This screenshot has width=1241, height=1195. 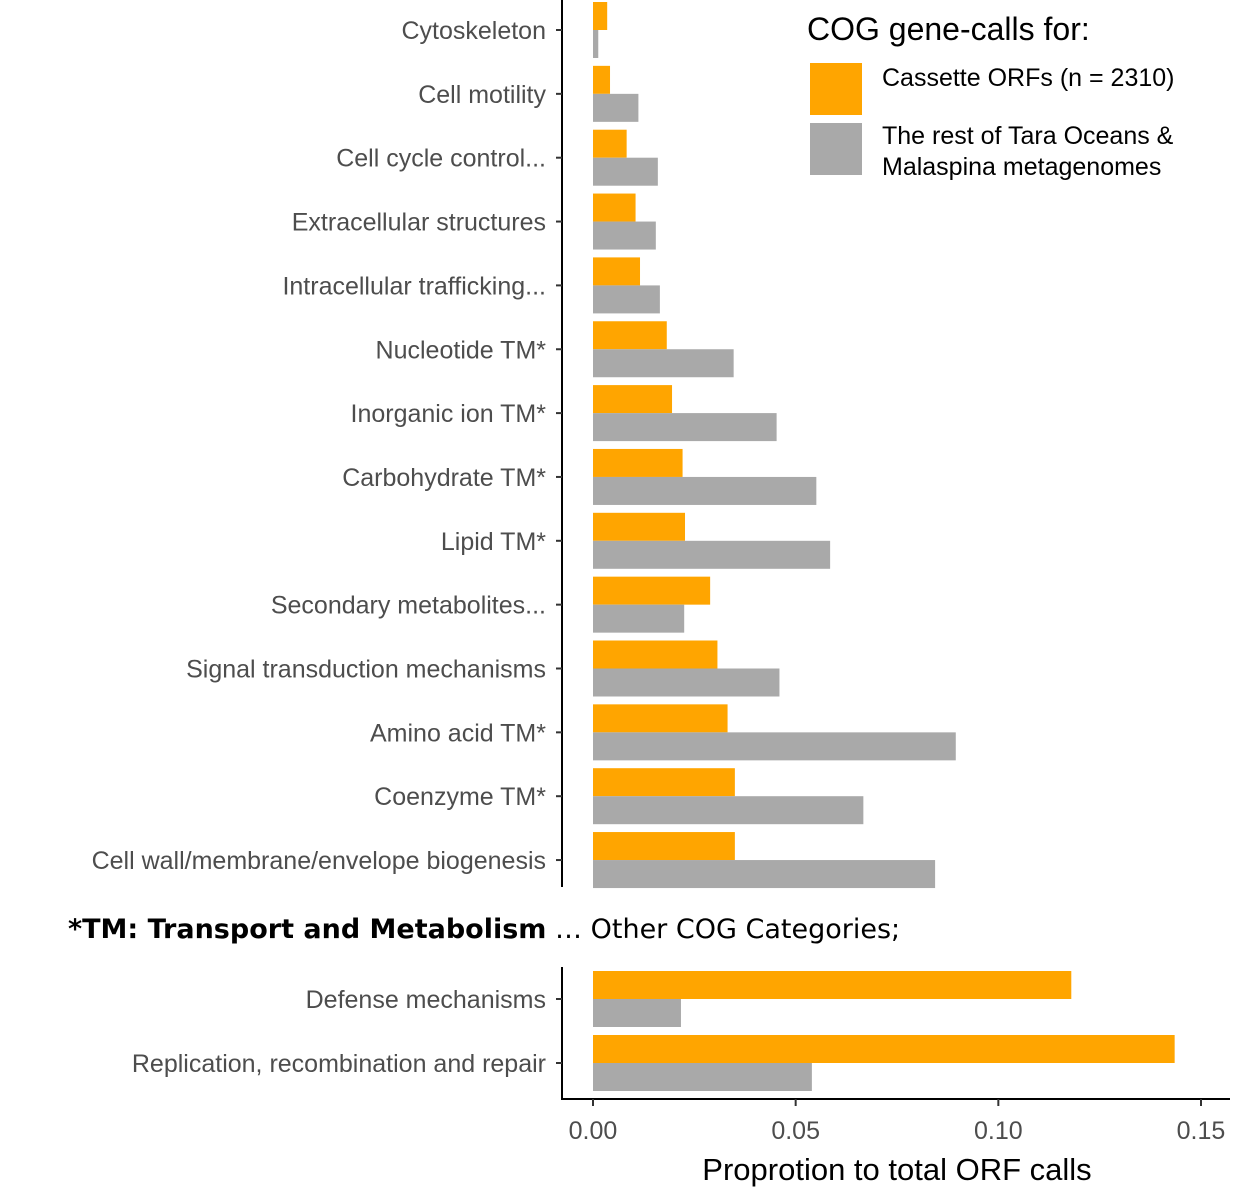 I want to click on category-label: Nucleotide TM*, so click(x=461, y=350).